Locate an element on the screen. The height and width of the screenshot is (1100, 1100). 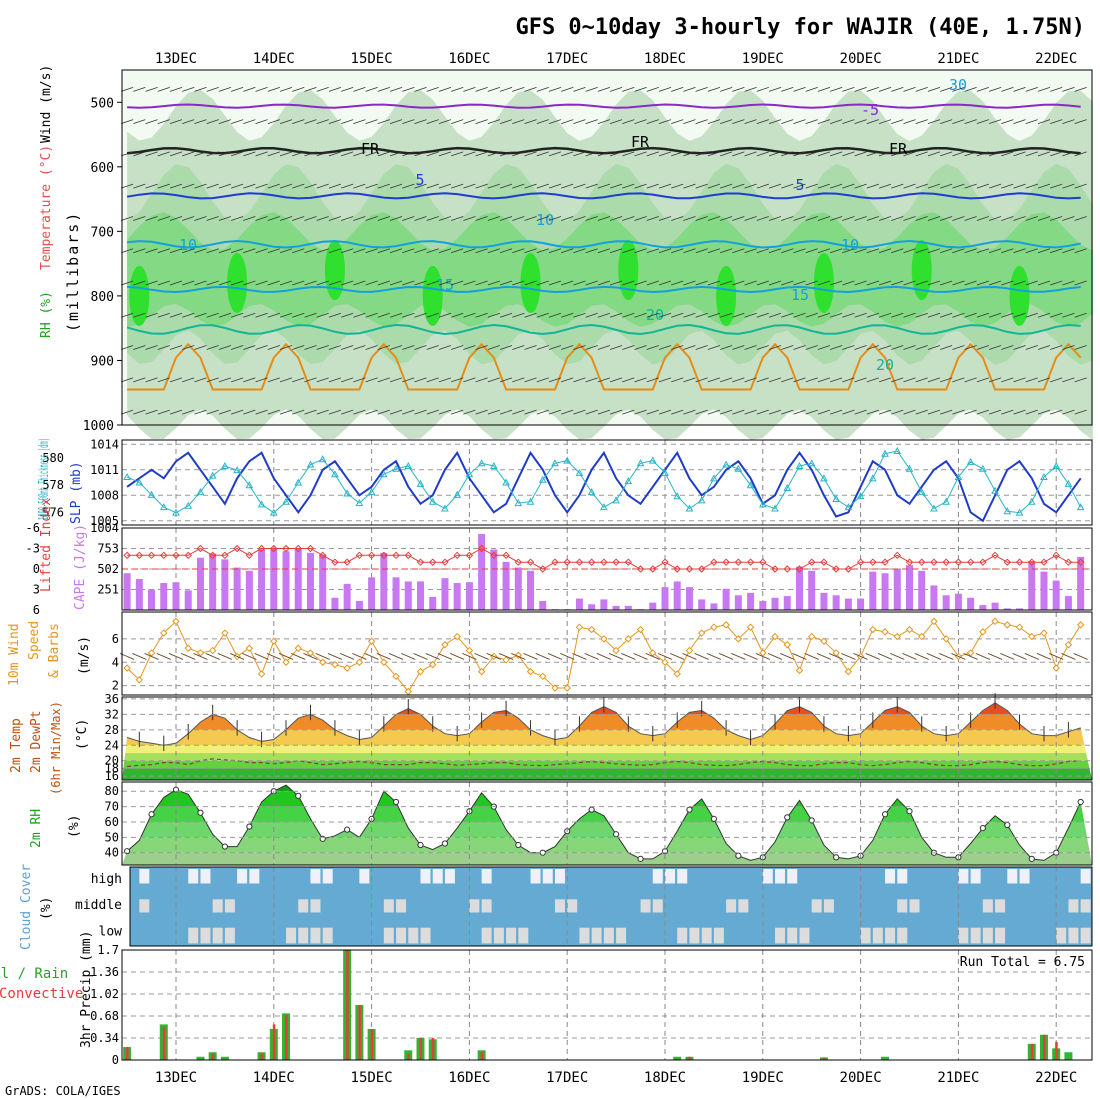
rh-tick-label: 40 is located at coordinates (112, 853).